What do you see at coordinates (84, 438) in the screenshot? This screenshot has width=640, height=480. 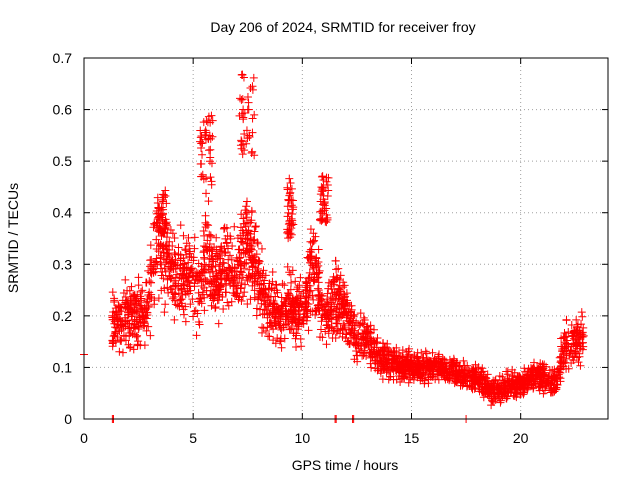 I see `x-tick-label: 0` at bounding box center [84, 438].